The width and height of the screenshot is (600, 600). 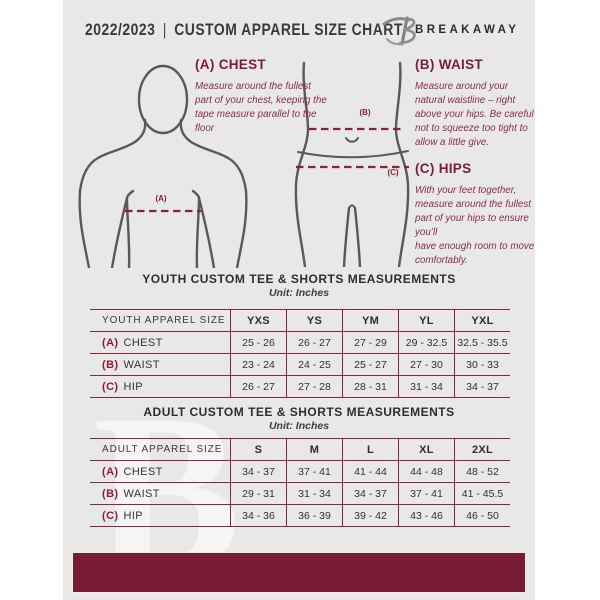 I want to click on season-year: 2022/2023, so click(x=120, y=29).